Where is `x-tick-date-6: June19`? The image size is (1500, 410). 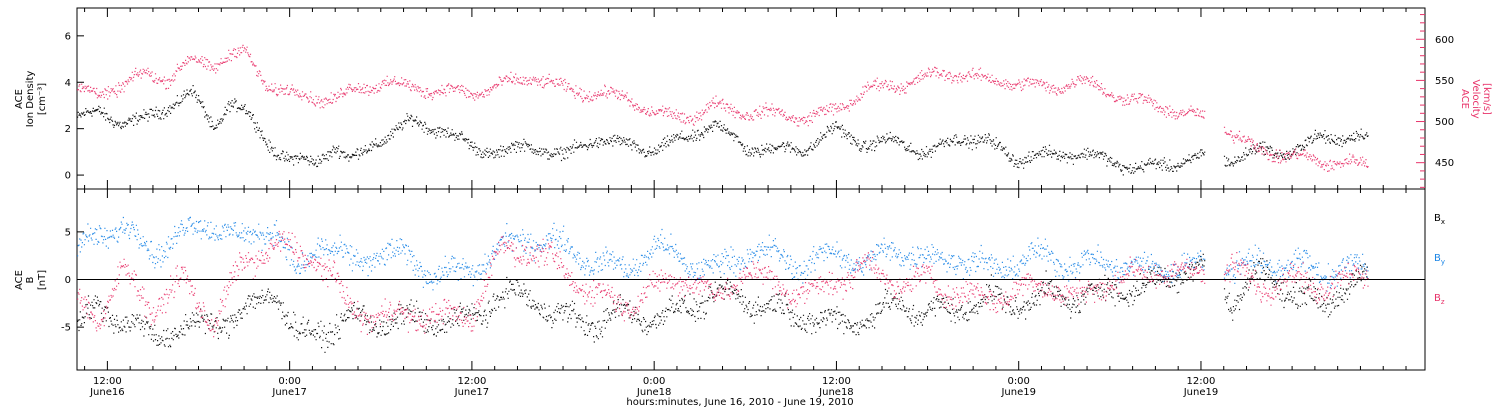 x-tick-date-6: June19 is located at coordinates (1201, 392).